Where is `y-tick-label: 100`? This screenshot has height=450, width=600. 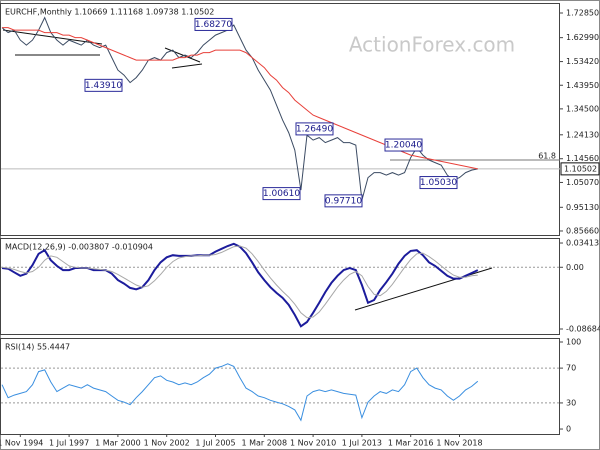
y-tick-label: 100 is located at coordinates (573, 342).